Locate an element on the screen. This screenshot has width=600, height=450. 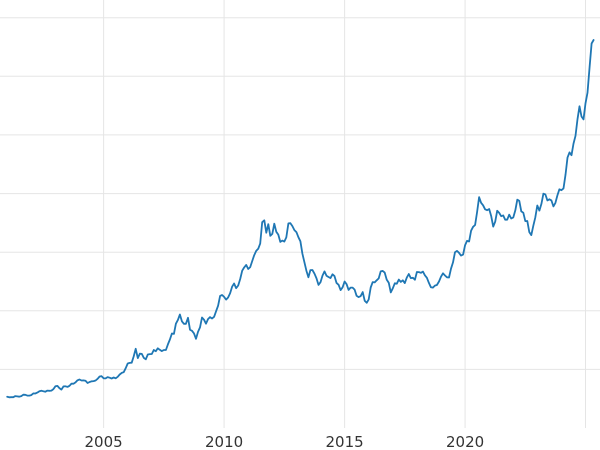
x-tick-label: 2005 is located at coordinates (104, 441).